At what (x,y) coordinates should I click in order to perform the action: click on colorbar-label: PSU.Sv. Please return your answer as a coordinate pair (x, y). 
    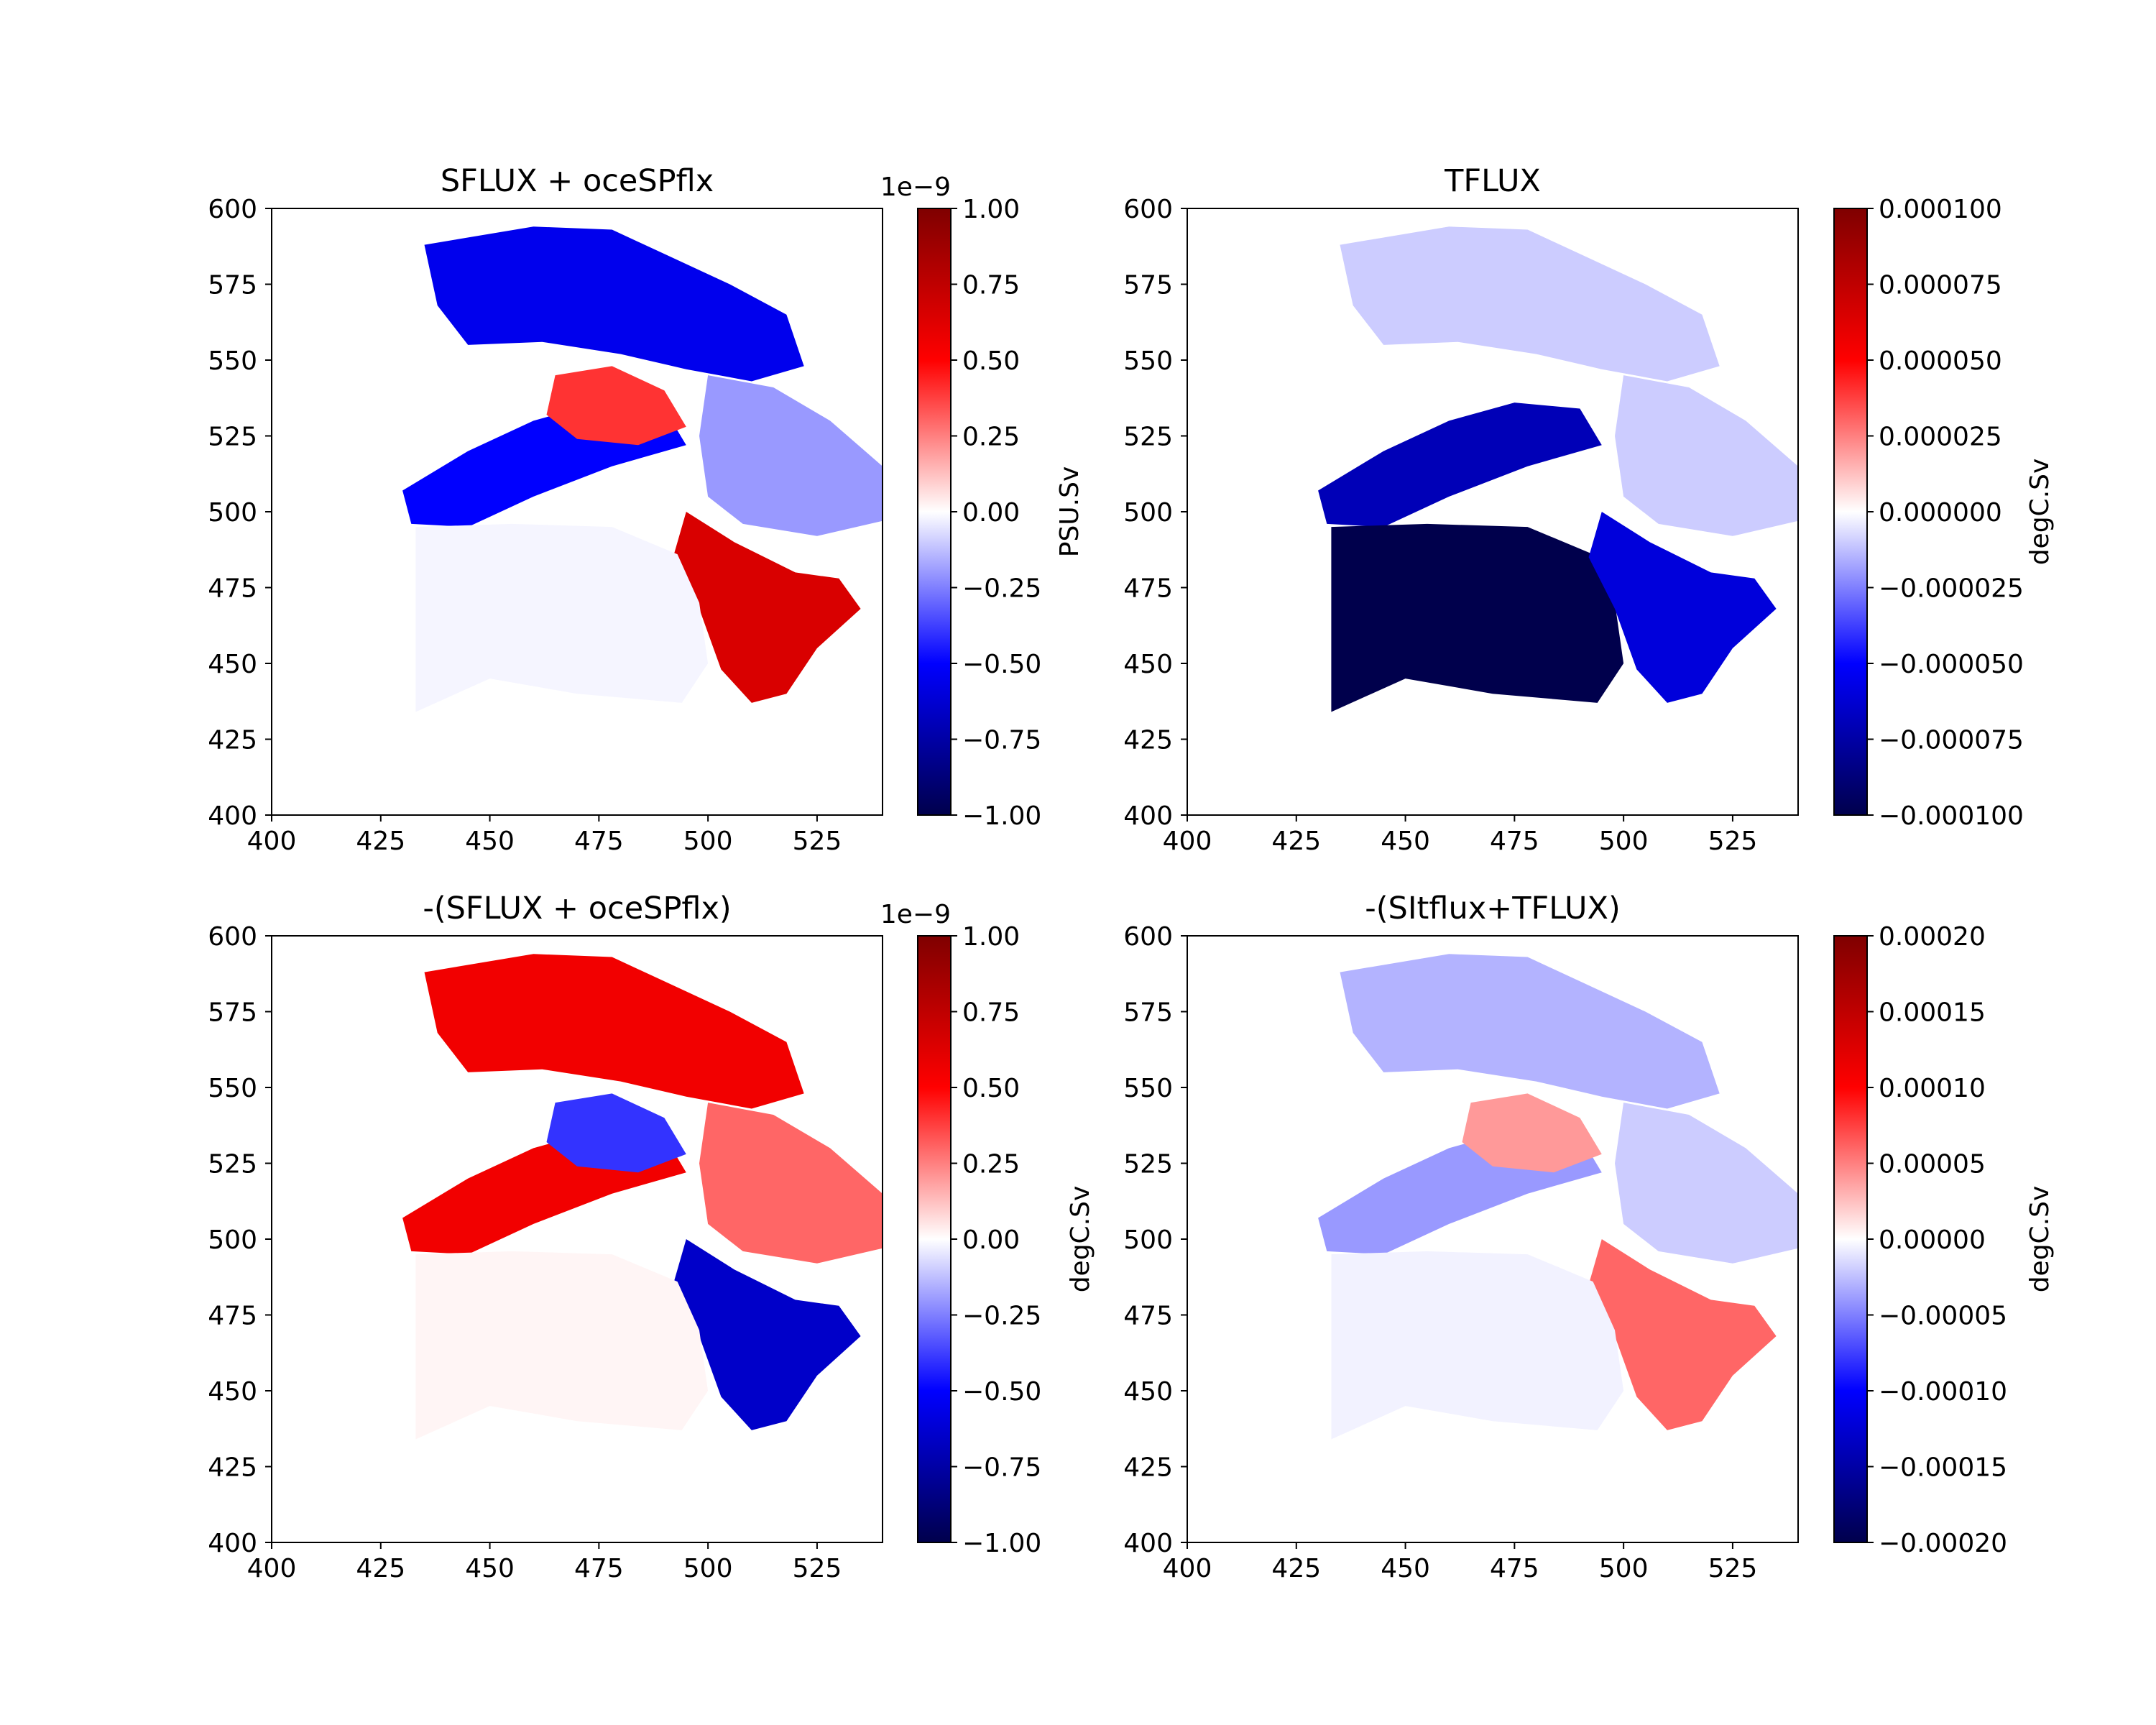
    Looking at the image, I should click on (1069, 512).